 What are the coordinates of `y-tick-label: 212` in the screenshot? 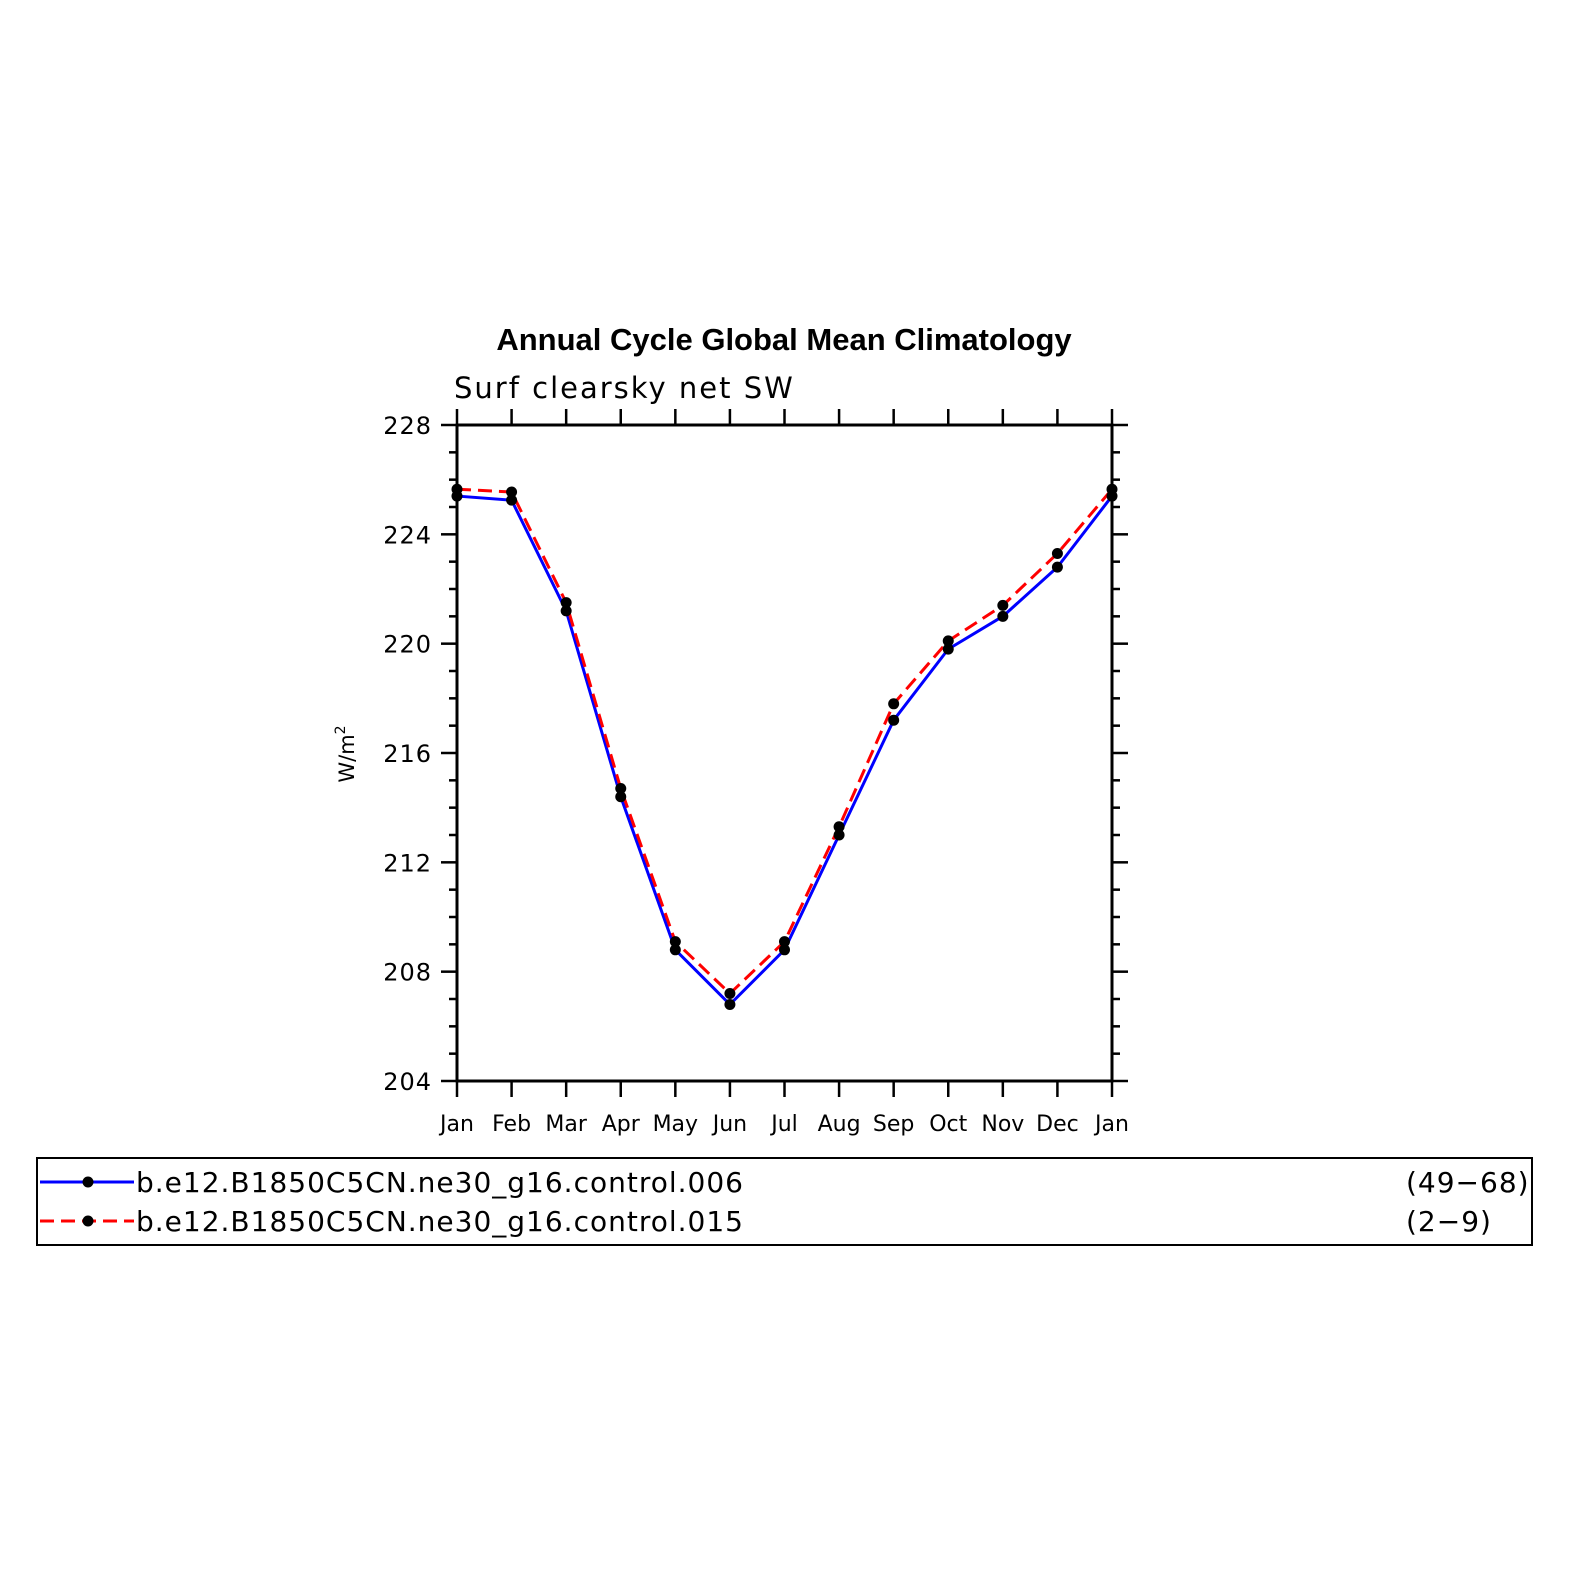 It's located at (407, 863).